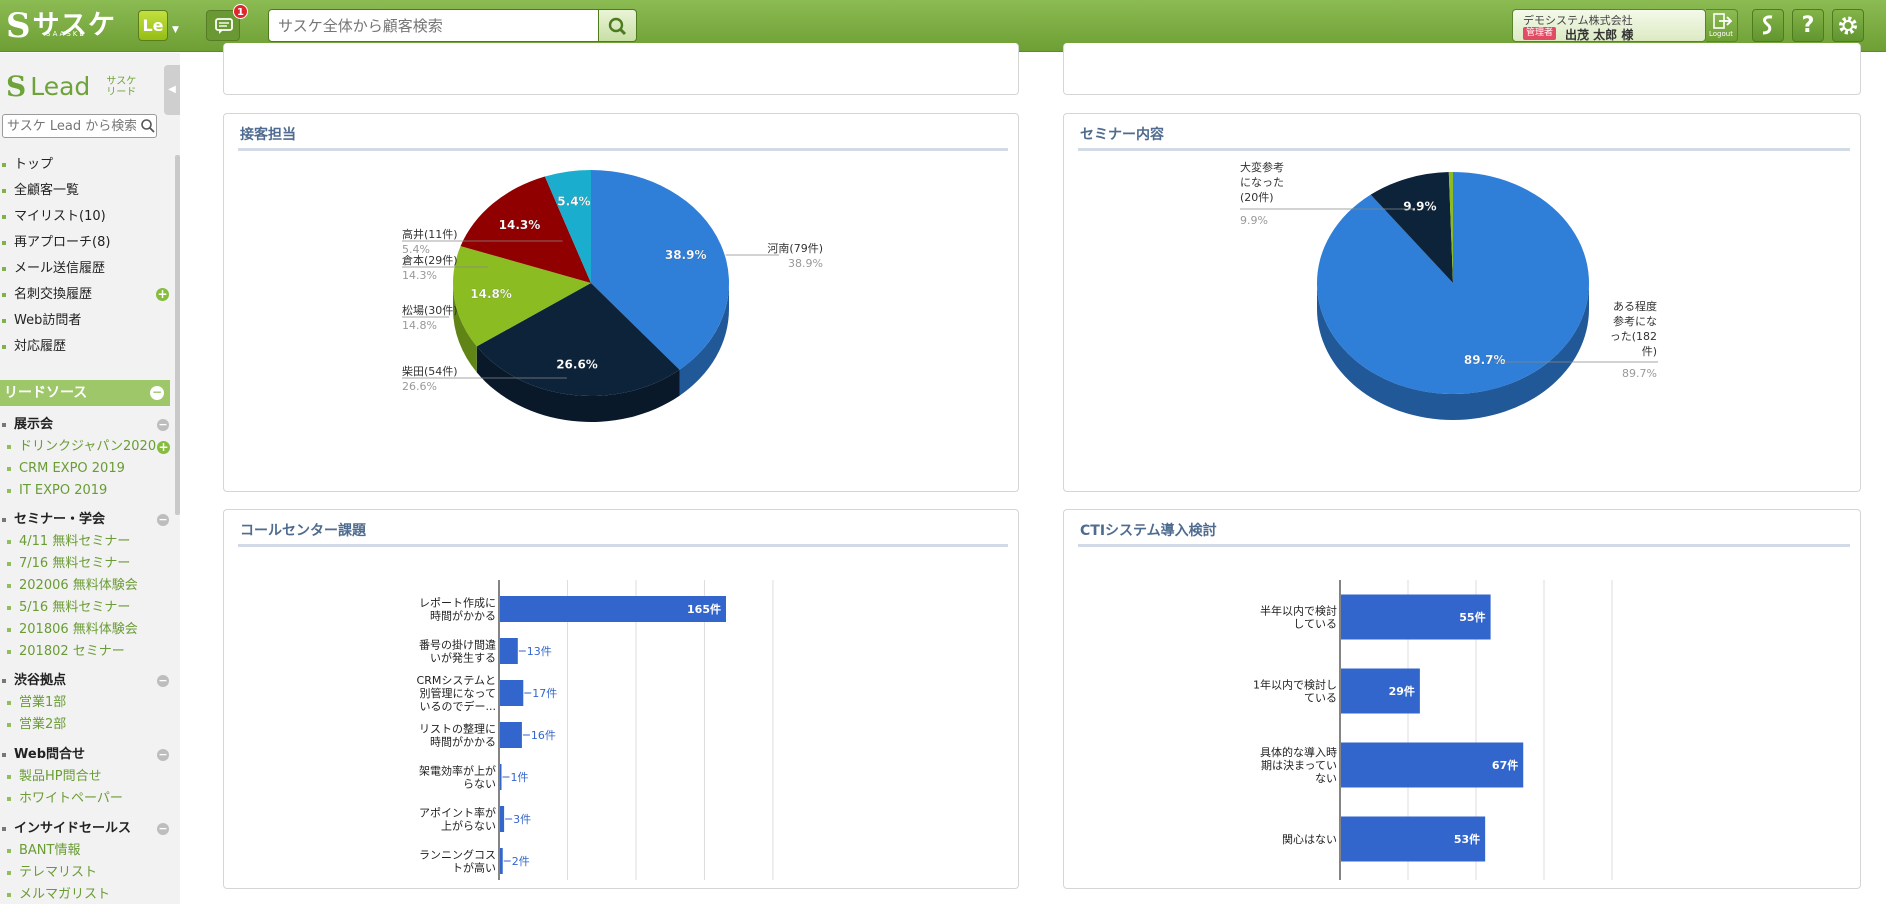 This screenshot has height=904, width=1886. Describe the element at coordinates (87, 755) in the screenshot. I see `group-web-inquiry: Web問合せ −` at that location.